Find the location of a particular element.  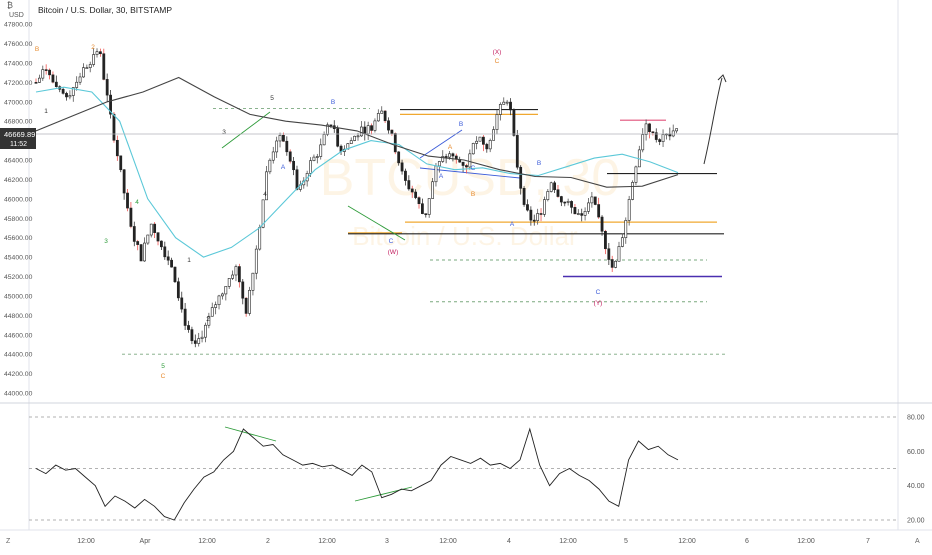

price-tick-label: 45000.00 is located at coordinates (18, 296).